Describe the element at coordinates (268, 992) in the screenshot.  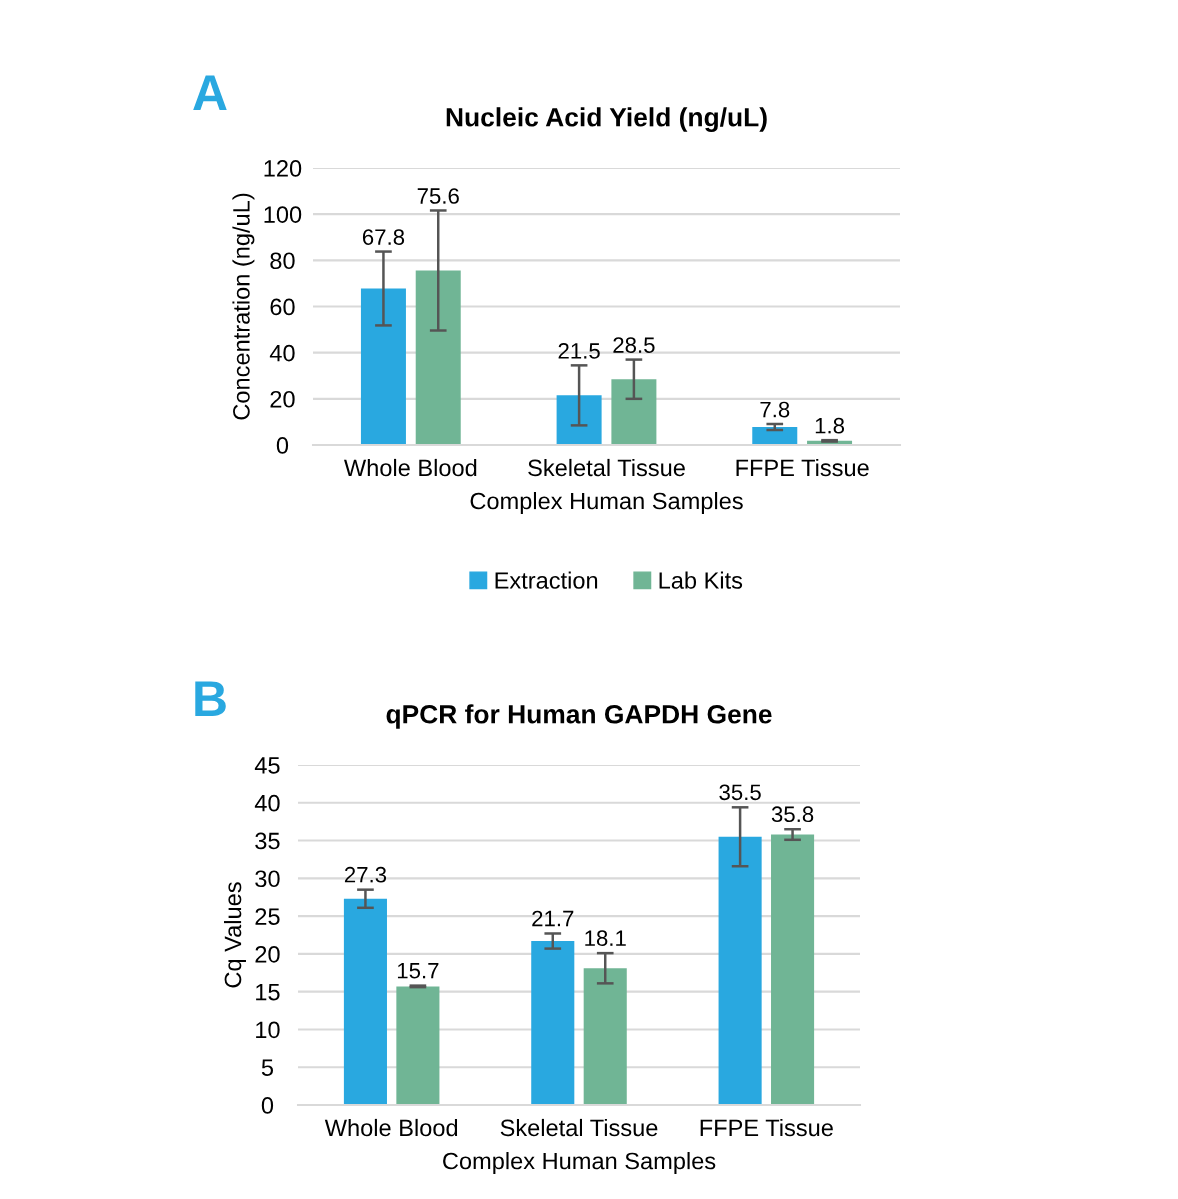
I see `y-tick-label: 15` at that location.